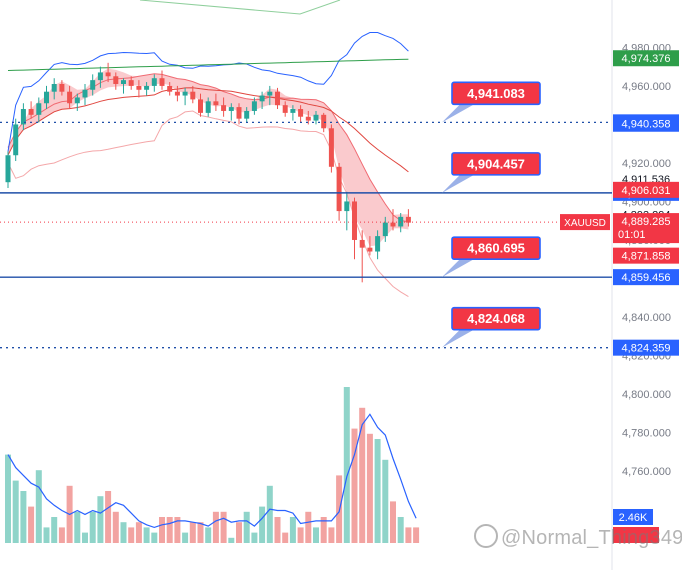  I want to click on y-tick-label: 4,760.000, so click(646, 472).